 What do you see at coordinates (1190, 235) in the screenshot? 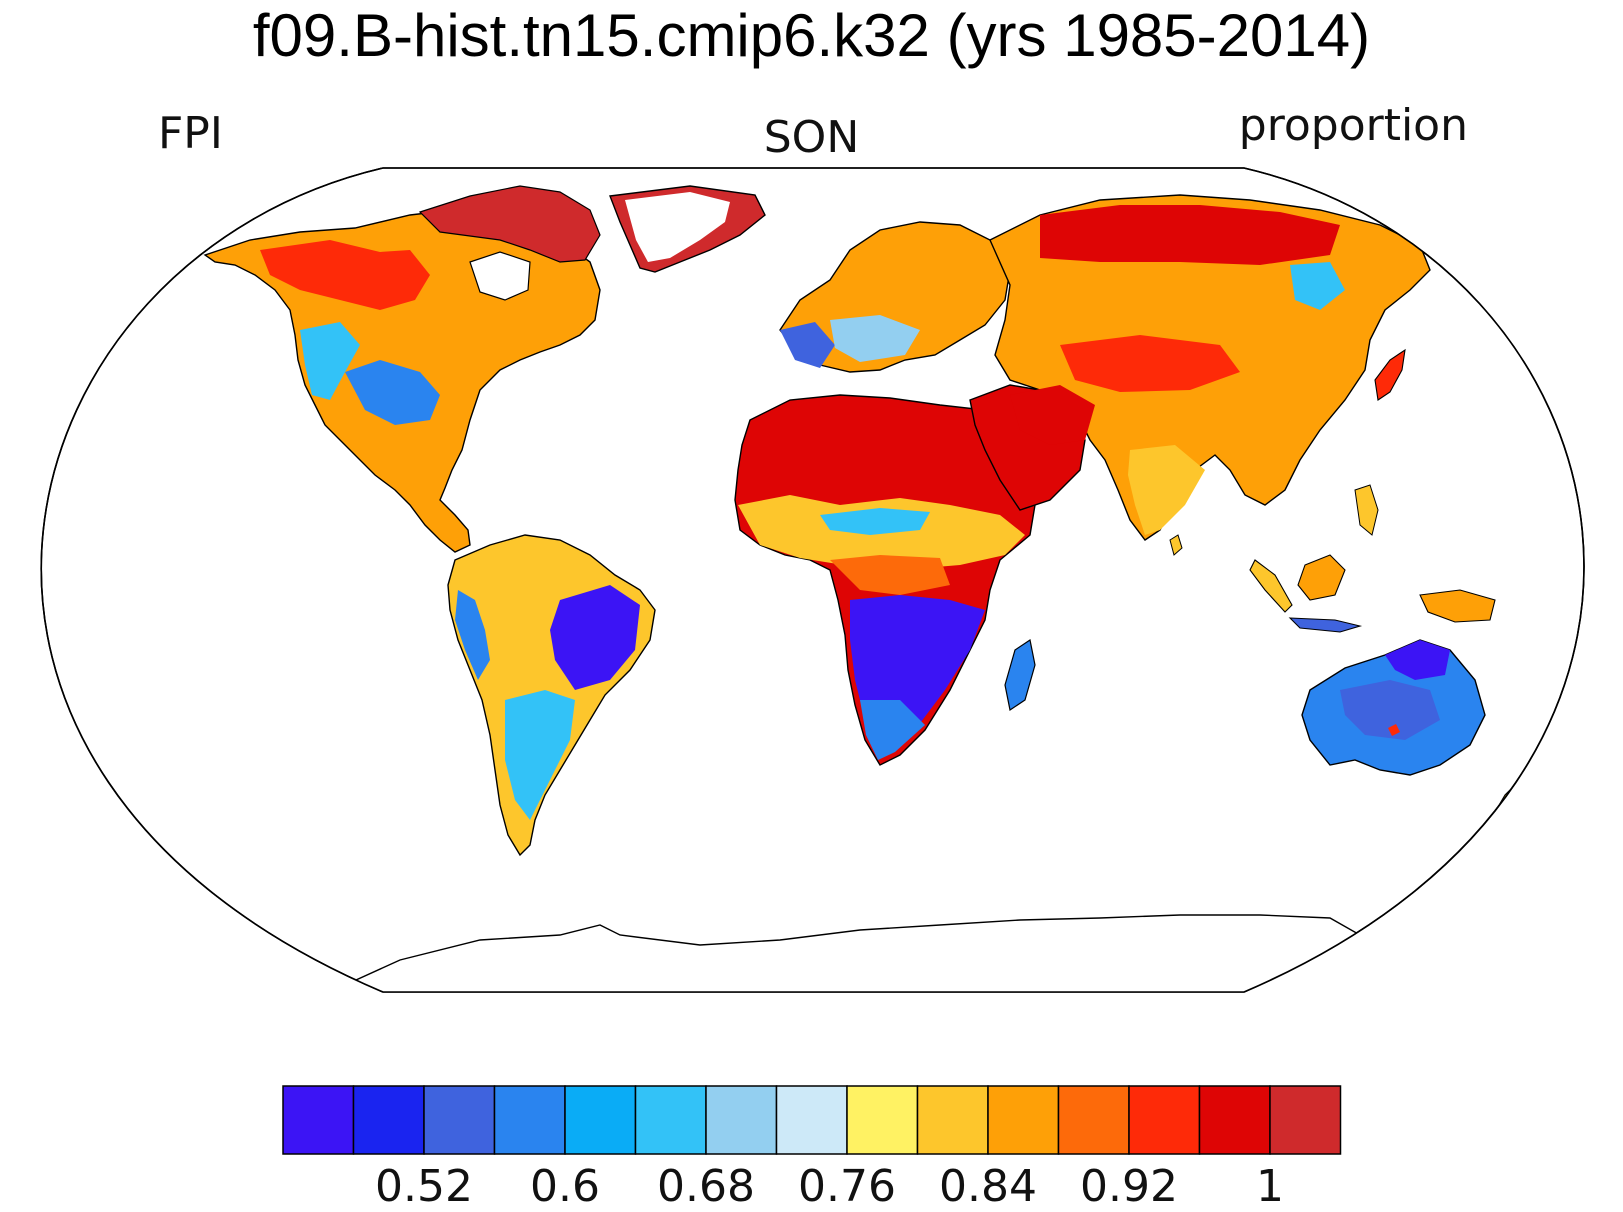
I see `region-siberia-hot` at bounding box center [1190, 235].